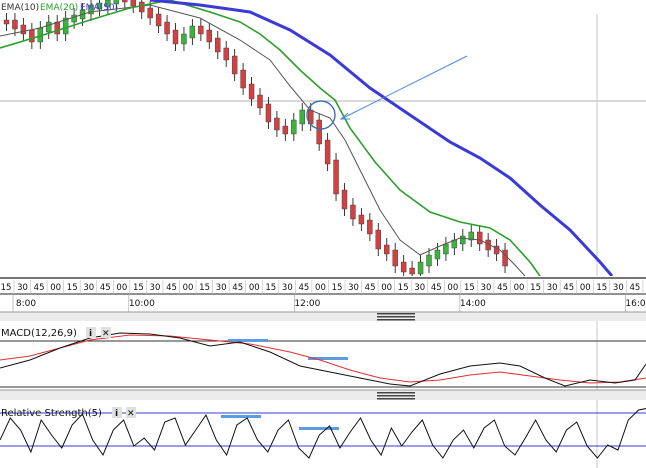  What do you see at coordinates (142, 304) in the screenshot?
I see `hour-label: 10:00` at bounding box center [142, 304].